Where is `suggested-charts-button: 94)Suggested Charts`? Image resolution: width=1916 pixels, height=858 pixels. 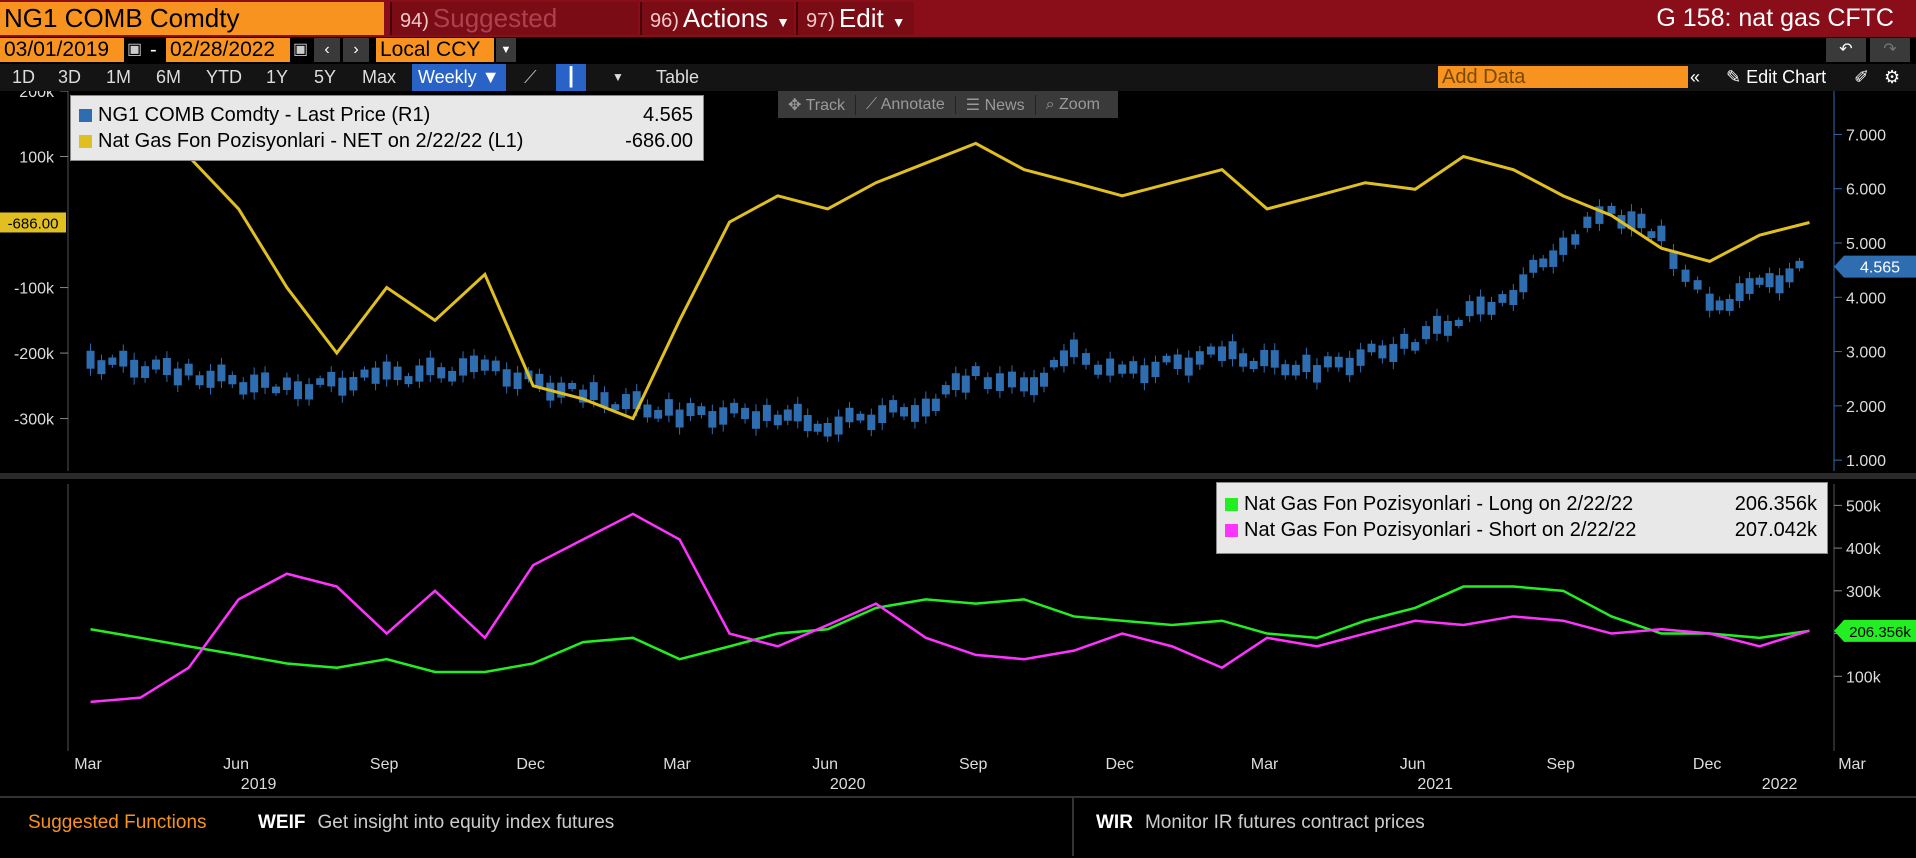
suggested-charts-button: 94)Suggested Charts is located at coordinates (514, 35).